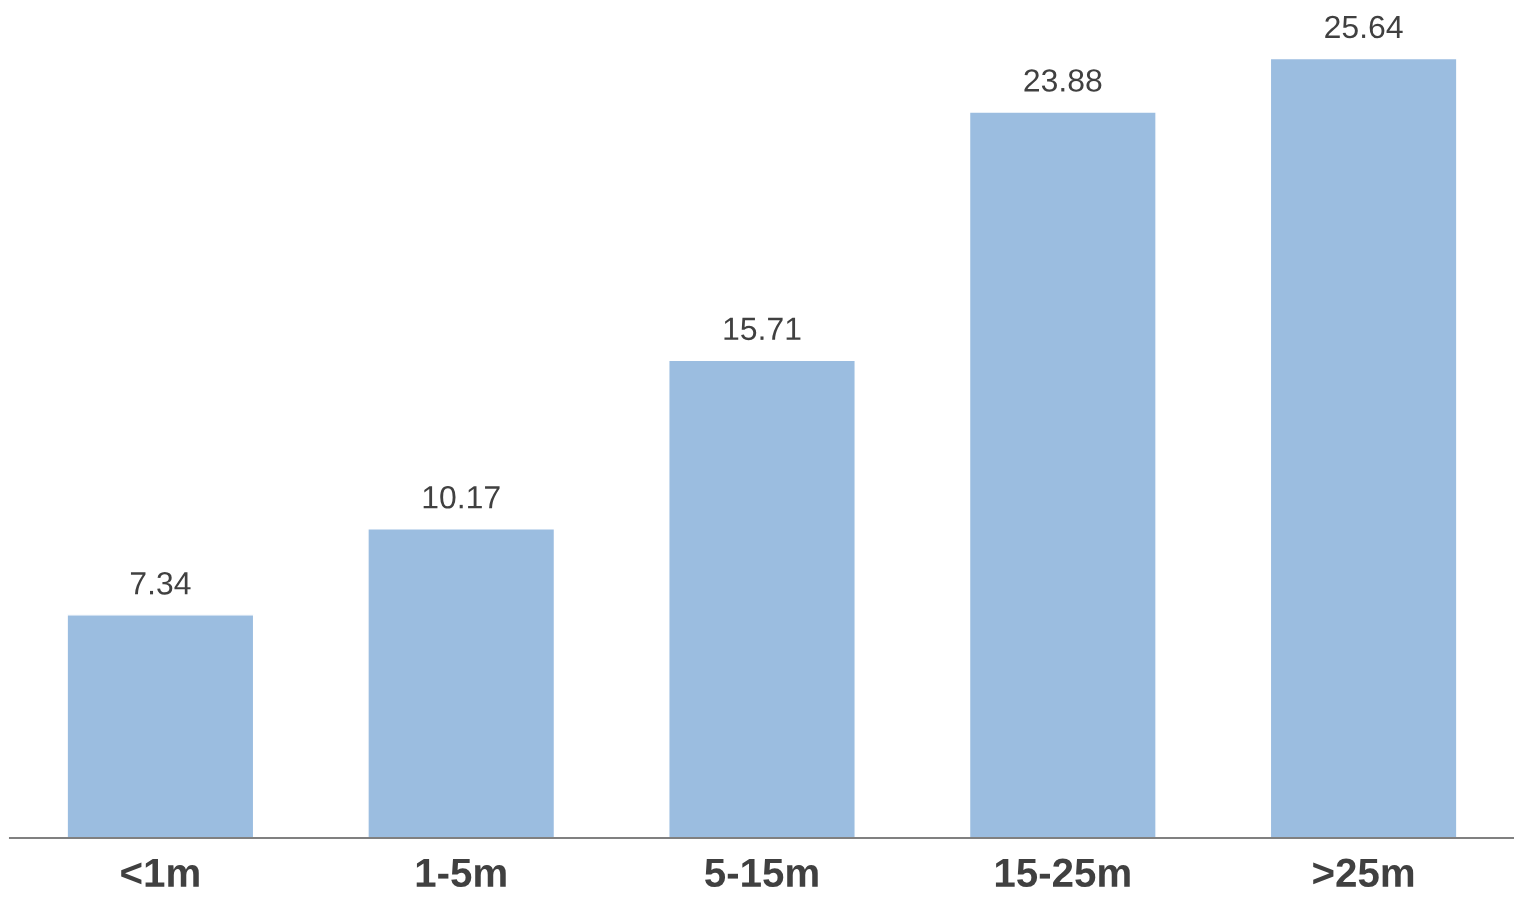 The height and width of the screenshot is (918, 1514). What do you see at coordinates (1062, 873) in the screenshot?
I see `x-tick-label: 15-25m` at bounding box center [1062, 873].